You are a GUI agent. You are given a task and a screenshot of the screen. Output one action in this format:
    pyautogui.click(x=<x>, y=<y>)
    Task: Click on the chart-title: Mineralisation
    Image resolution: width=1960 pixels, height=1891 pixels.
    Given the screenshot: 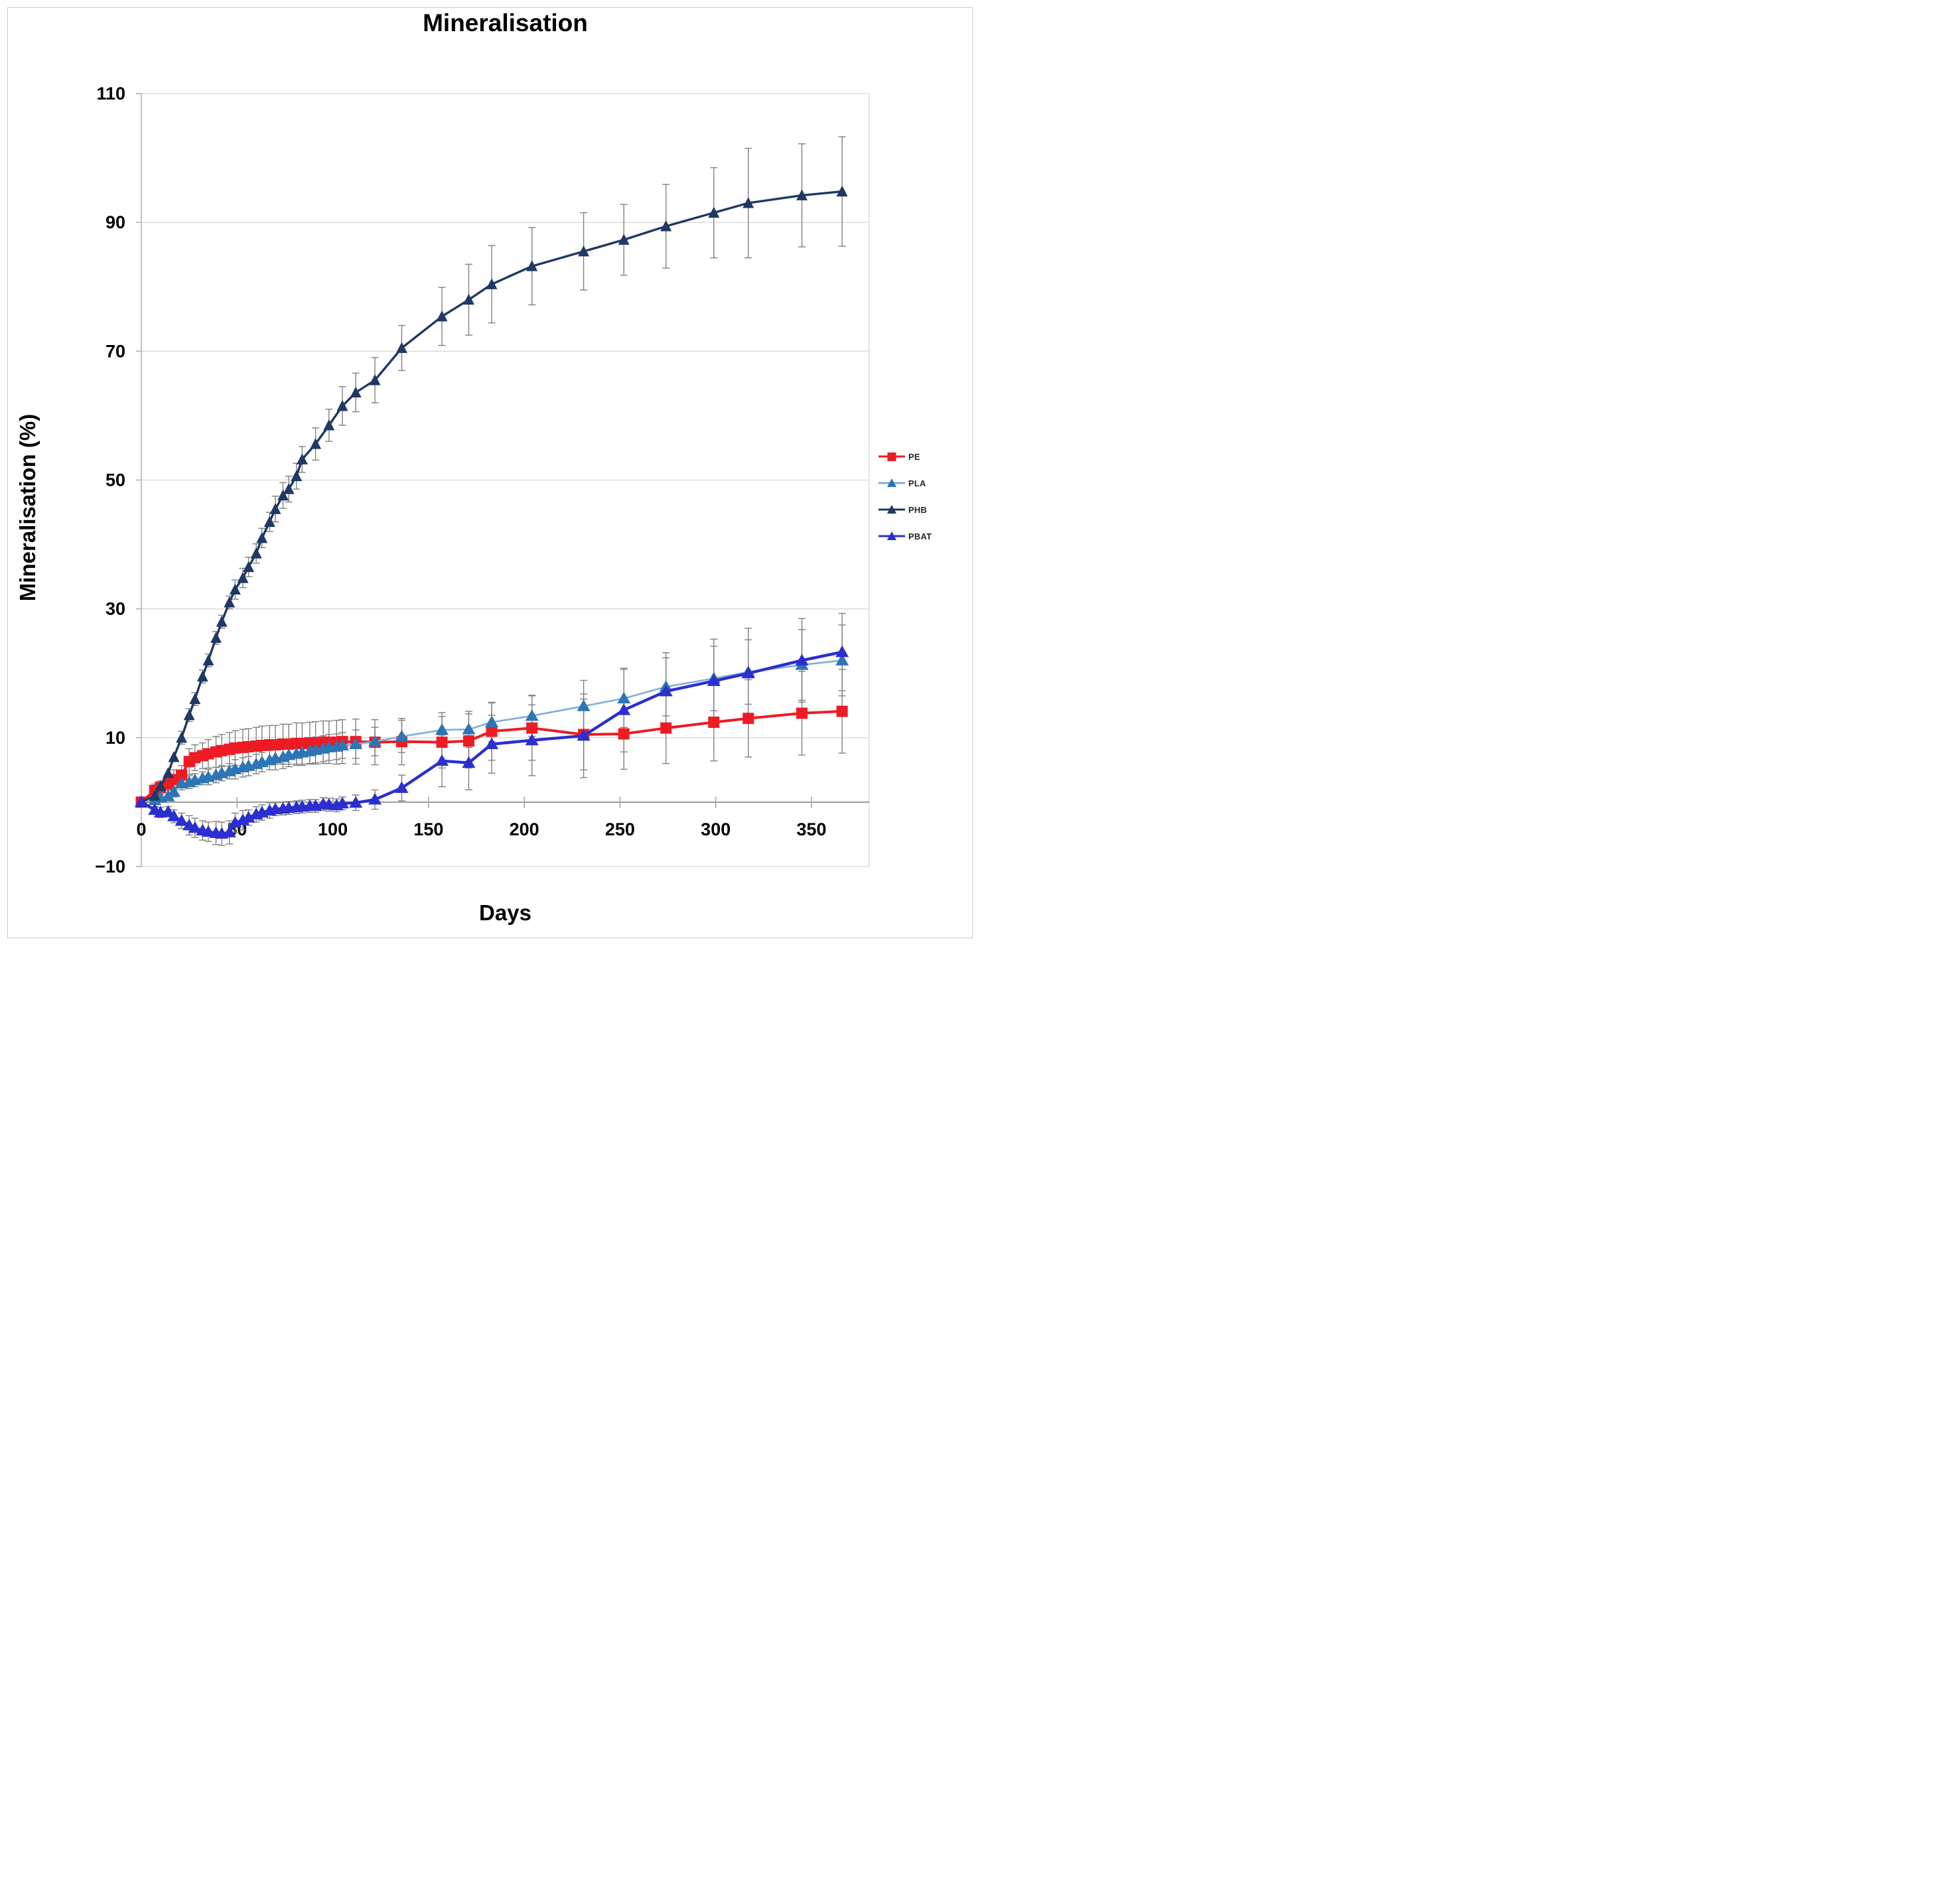 What is the action you would take?
    pyautogui.click(x=505, y=23)
    